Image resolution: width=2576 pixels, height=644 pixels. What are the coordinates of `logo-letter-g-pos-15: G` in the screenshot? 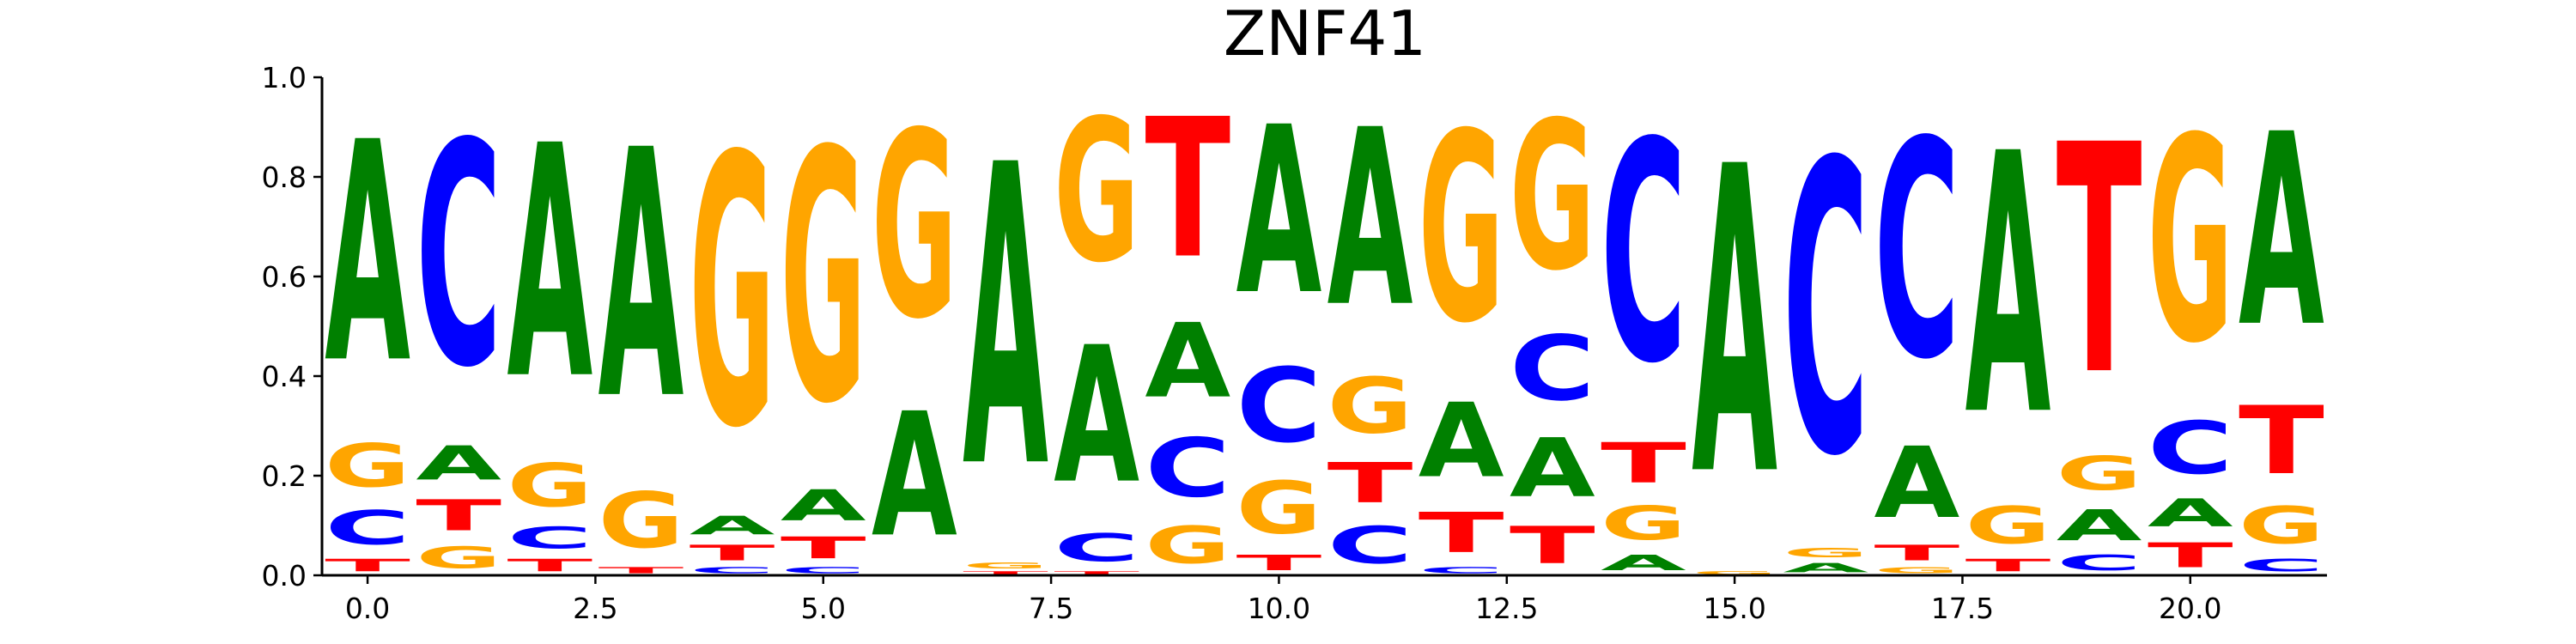 It's located at (1734, 572).